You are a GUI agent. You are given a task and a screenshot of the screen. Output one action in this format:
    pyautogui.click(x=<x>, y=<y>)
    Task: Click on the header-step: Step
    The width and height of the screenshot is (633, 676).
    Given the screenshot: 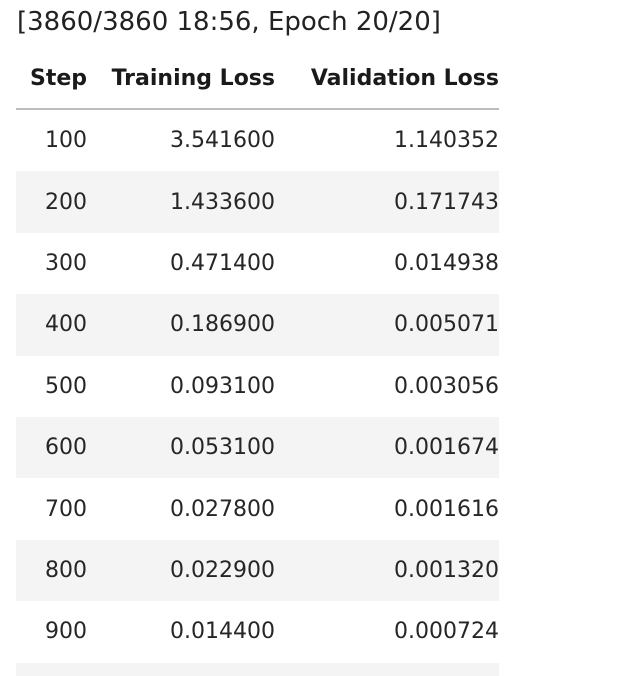 What is the action you would take?
    pyautogui.click(x=51, y=79)
    